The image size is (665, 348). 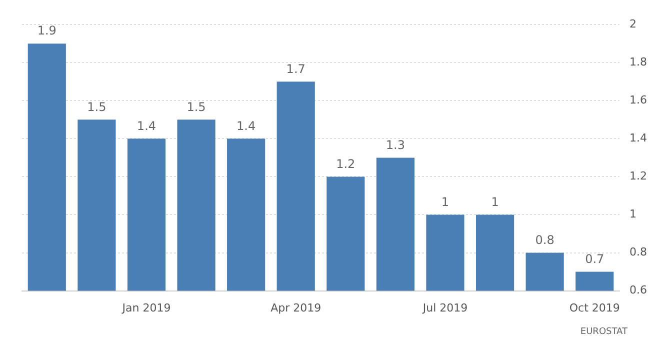 I want to click on text: EUROSTAT, so click(x=604, y=331).